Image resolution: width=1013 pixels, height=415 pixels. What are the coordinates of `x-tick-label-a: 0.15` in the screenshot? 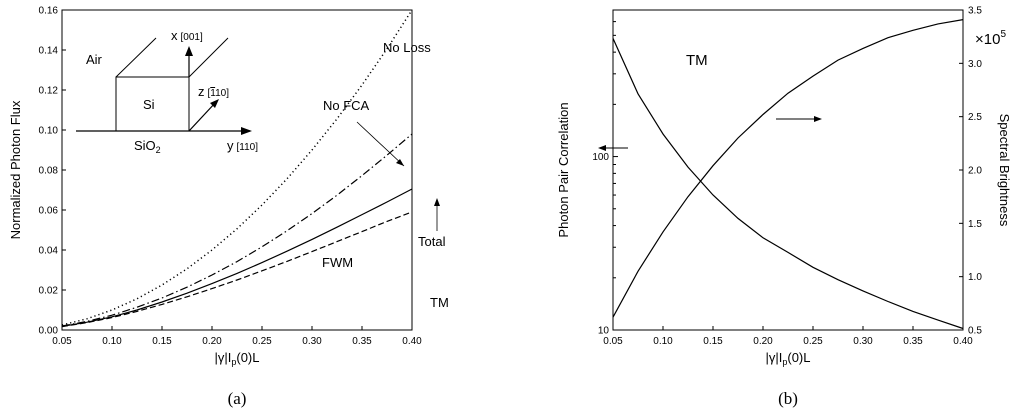 It's located at (162, 341).